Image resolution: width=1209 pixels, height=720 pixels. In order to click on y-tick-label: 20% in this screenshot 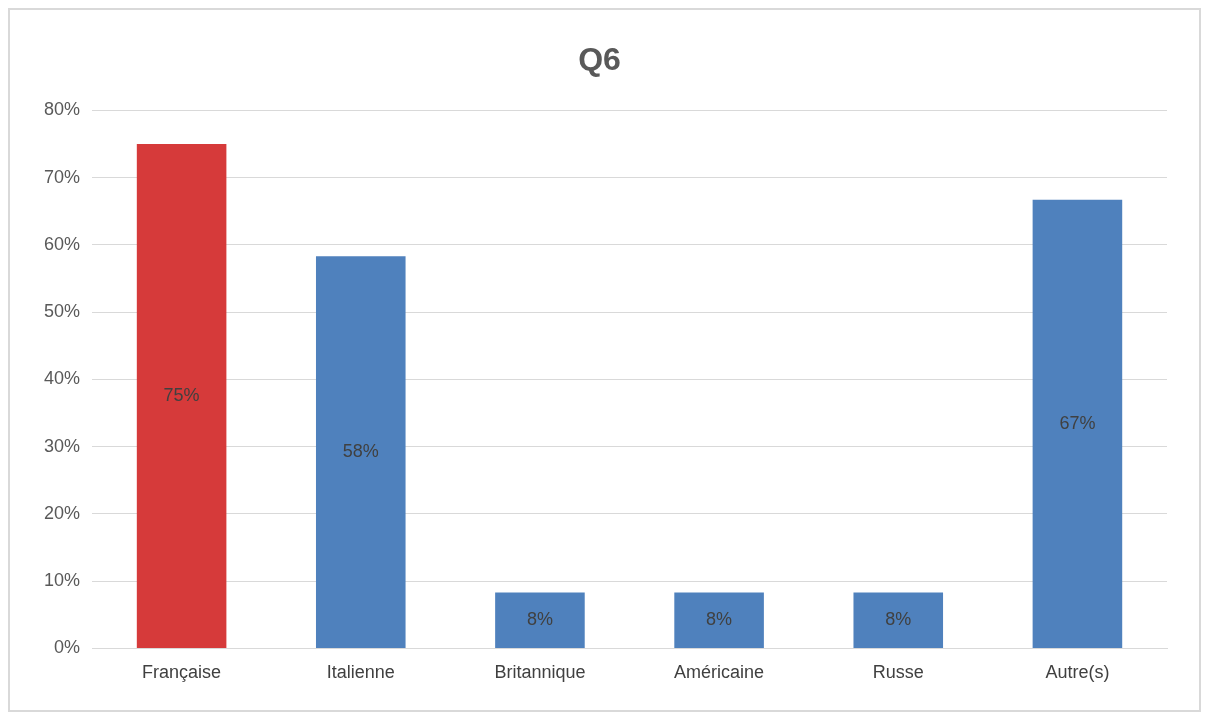, I will do `click(62, 512)`.